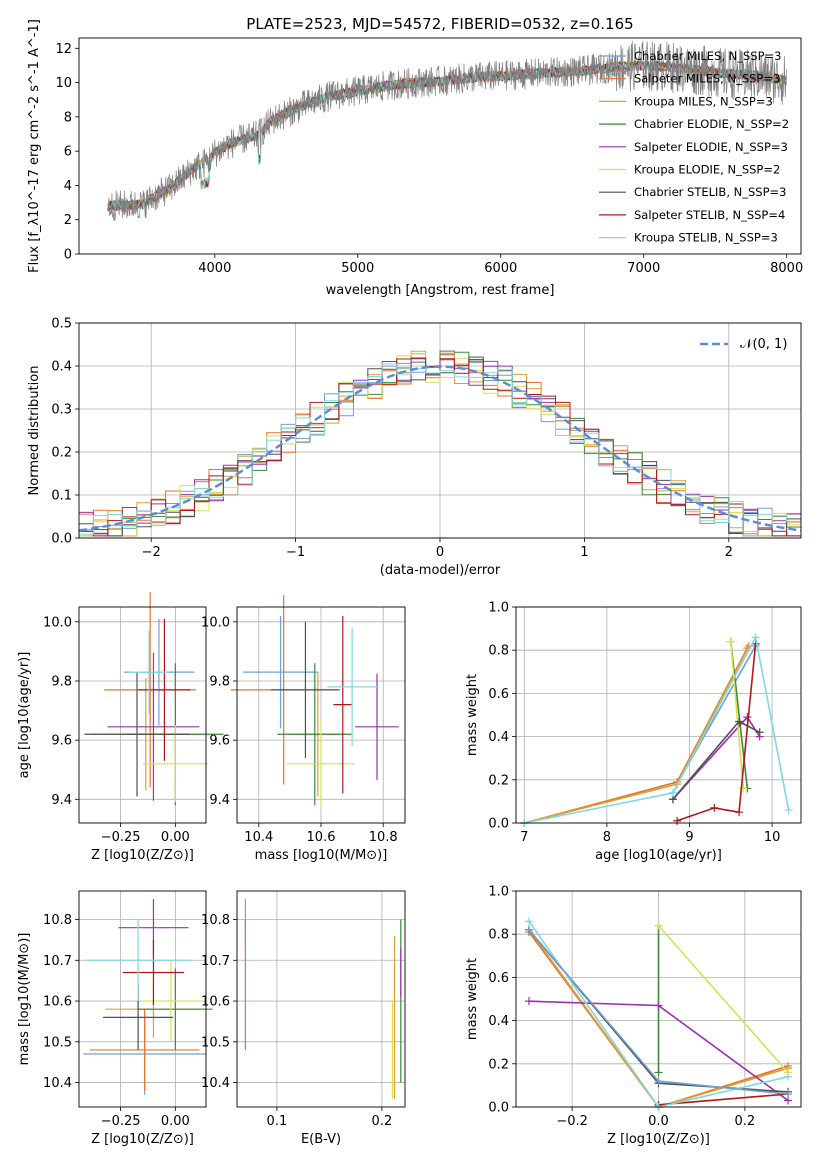  What do you see at coordinates (524, 837) in the screenshot?
I see `x-tick-label: 7` at bounding box center [524, 837].